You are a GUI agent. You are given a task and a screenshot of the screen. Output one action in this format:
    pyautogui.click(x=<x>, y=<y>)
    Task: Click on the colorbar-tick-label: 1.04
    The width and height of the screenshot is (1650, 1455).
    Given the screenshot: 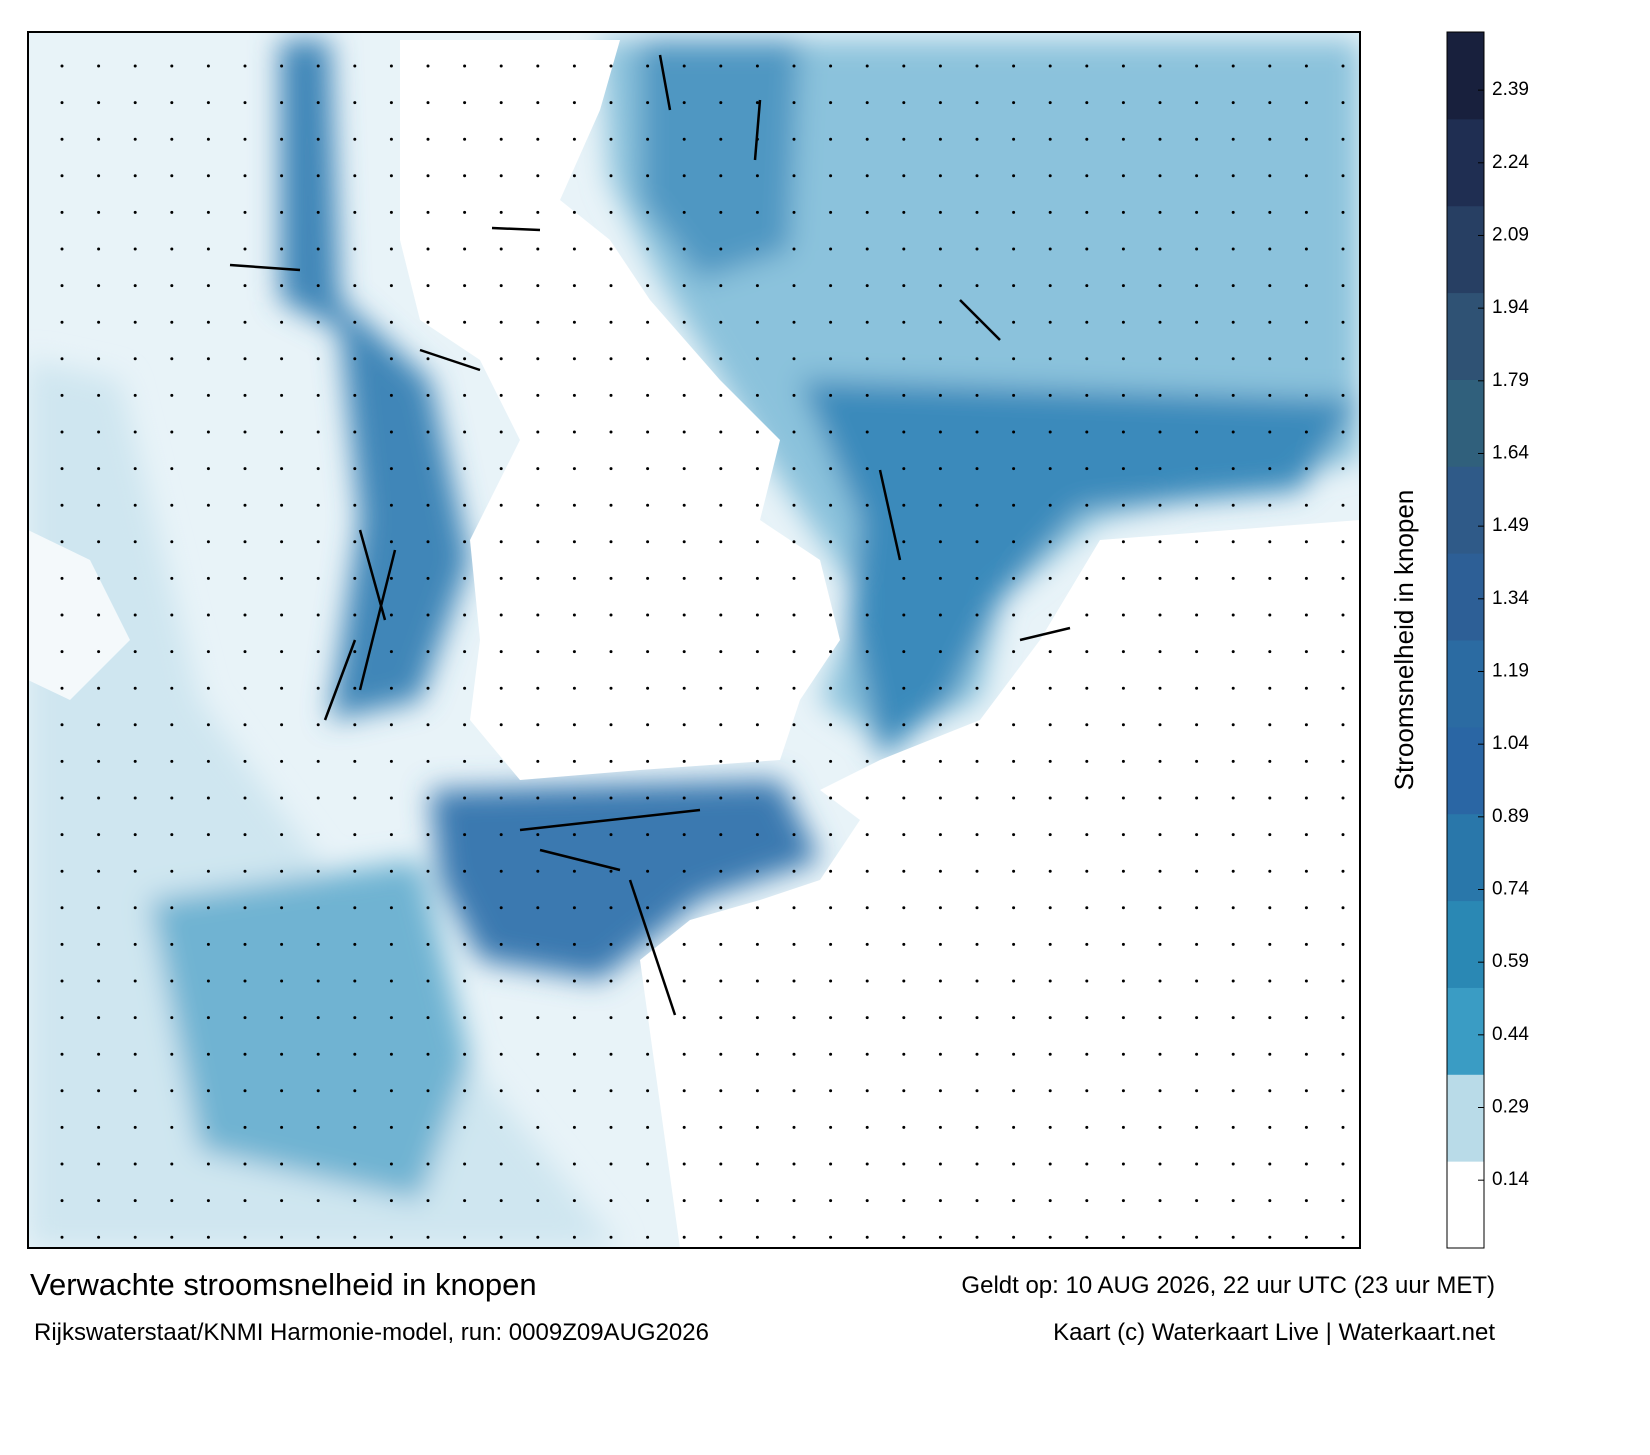 What is the action you would take?
    pyautogui.click(x=1510, y=743)
    